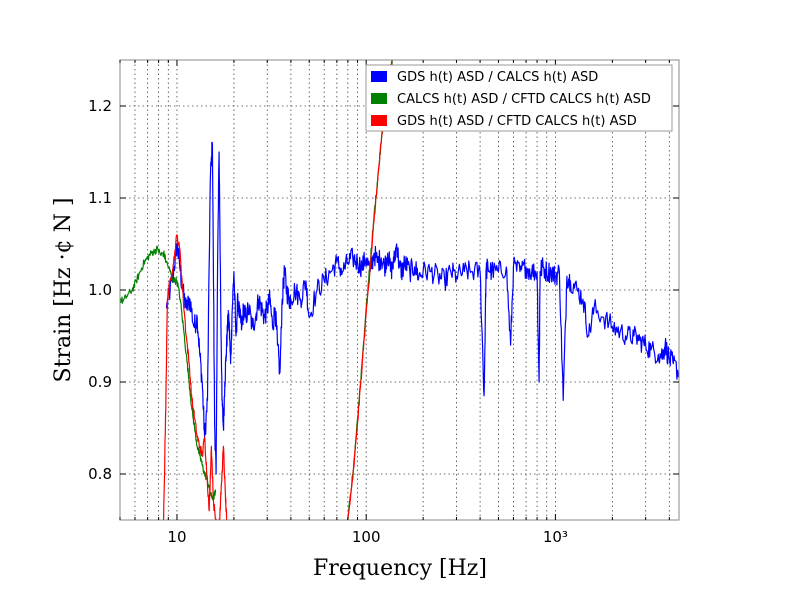 The width and height of the screenshot is (800, 600). I want to click on legend-box, so click(519, 98).